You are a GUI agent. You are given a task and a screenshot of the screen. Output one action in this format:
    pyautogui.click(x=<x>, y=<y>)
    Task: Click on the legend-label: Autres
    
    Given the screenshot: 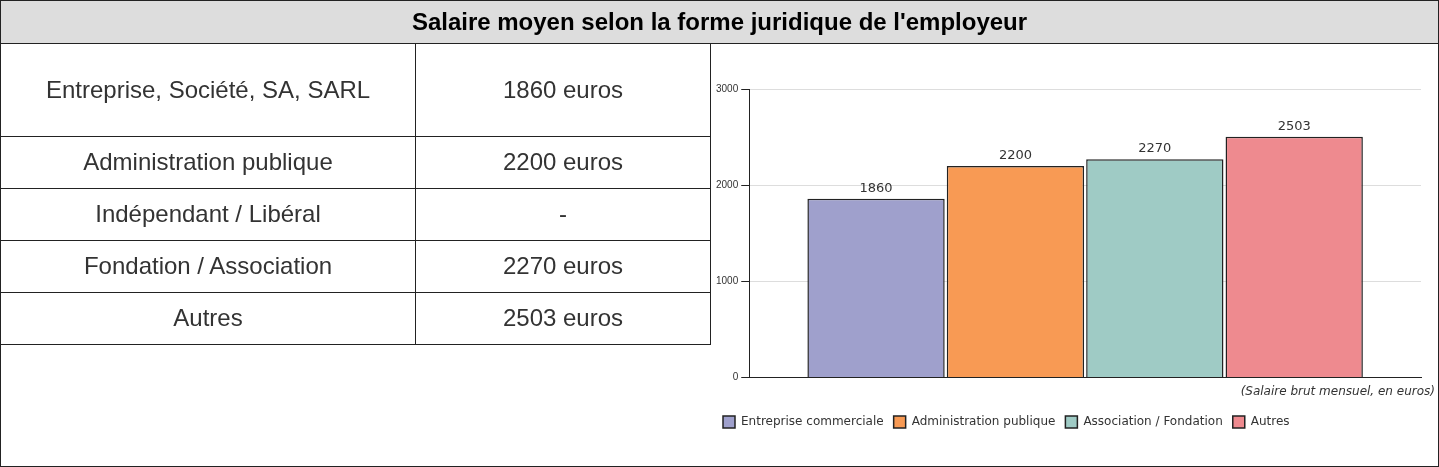 What is the action you would take?
    pyautogui.click(x=1270, y=421)
    